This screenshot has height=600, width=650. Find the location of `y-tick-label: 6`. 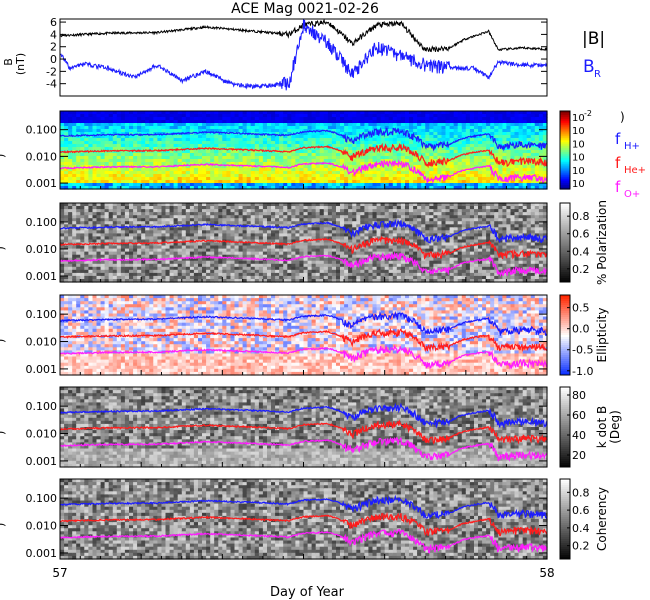

y-tick-label: 6 is located at coordinates (53, 22).